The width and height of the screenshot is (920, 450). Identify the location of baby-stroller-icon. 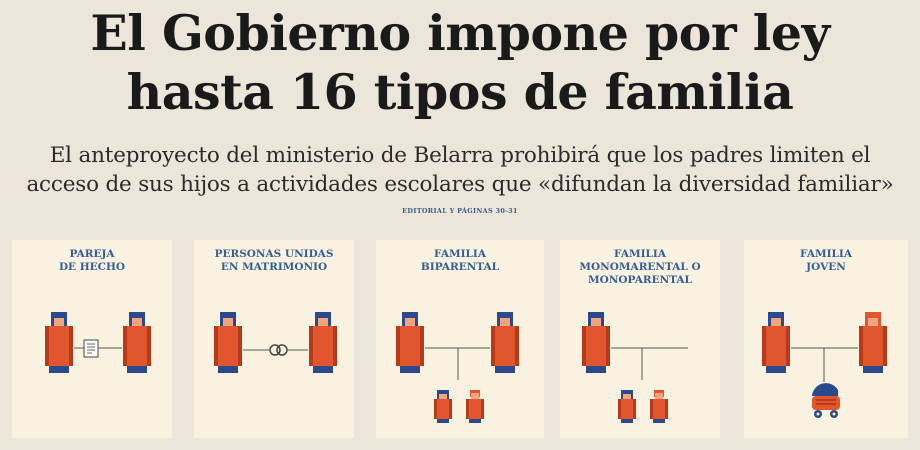
(826, 400).